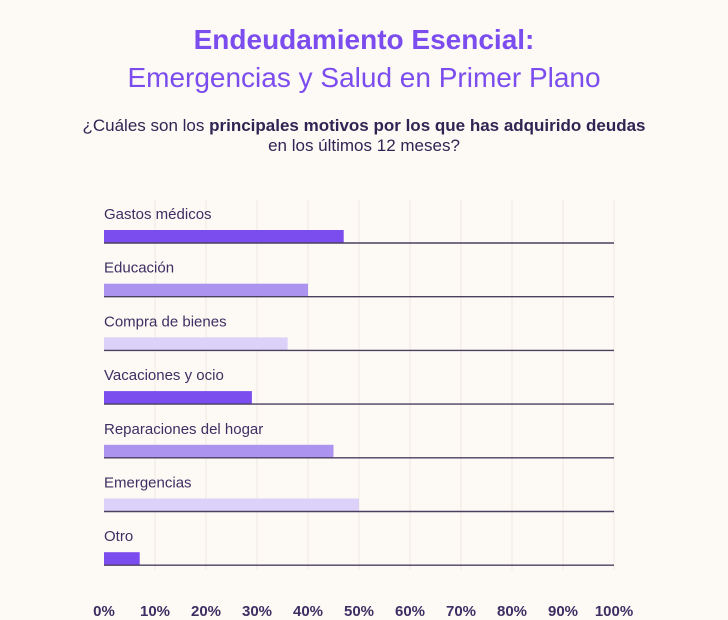 This screenshot has height=620, width=728. What do you see at coordinates (165, 321) in the screenshot?
I see `category-label: Compra de bienes` at bounding box center [165, 321].